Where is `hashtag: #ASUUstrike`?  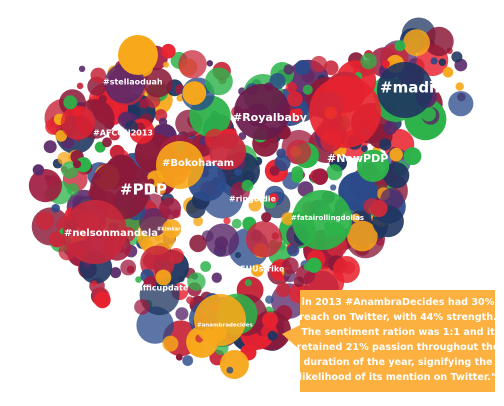 hashtag: #ASUUstrike is located at coordinates (256, 269).